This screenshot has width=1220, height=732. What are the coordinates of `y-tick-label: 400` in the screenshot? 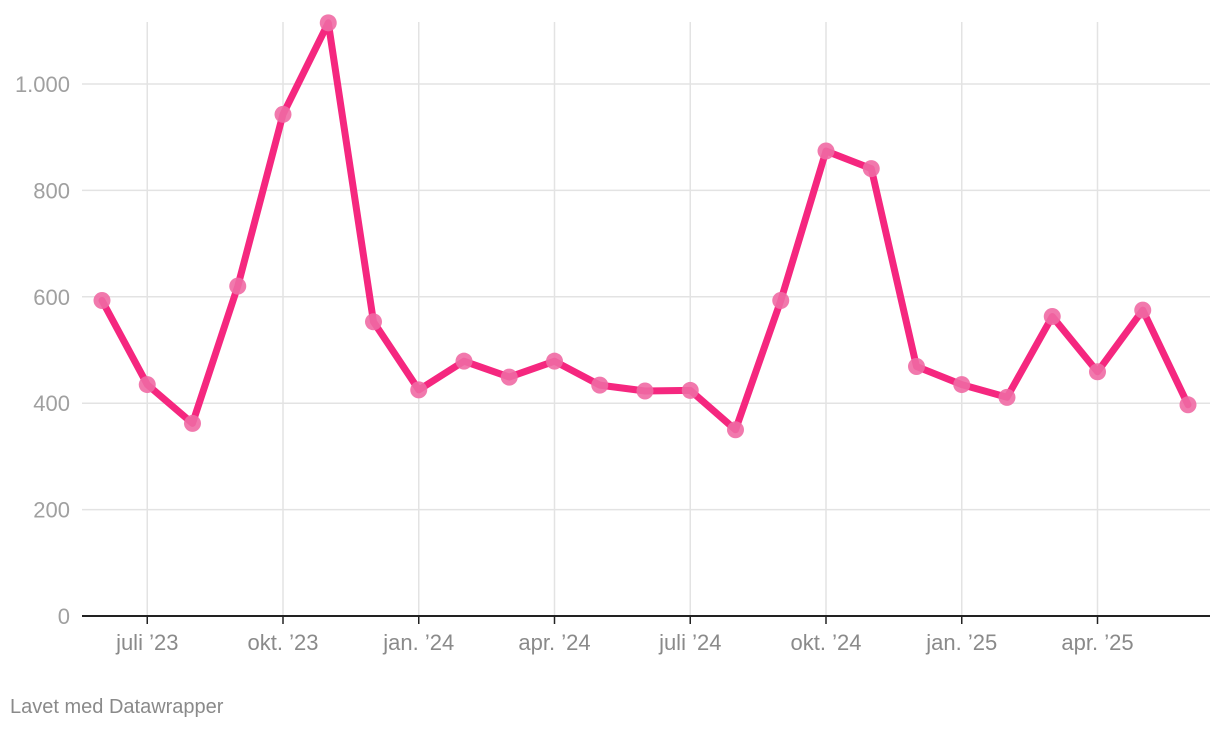 It's located at (51, 403).